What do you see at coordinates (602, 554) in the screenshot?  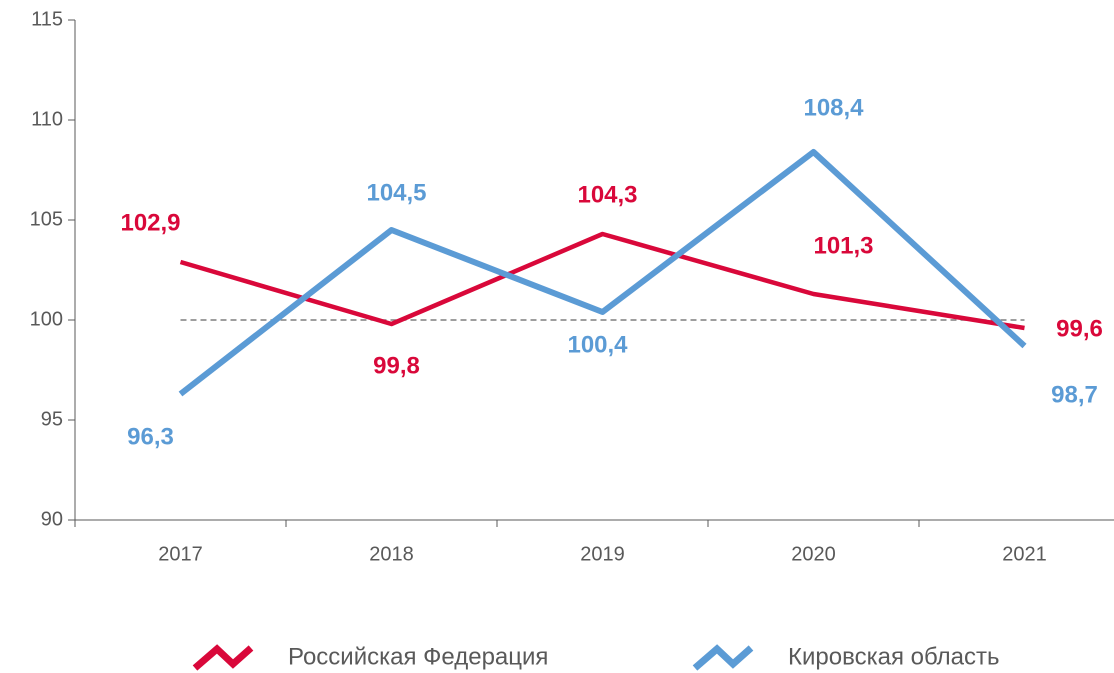 I see `x-tick-label: 2019` at bounding box center [602, 554].